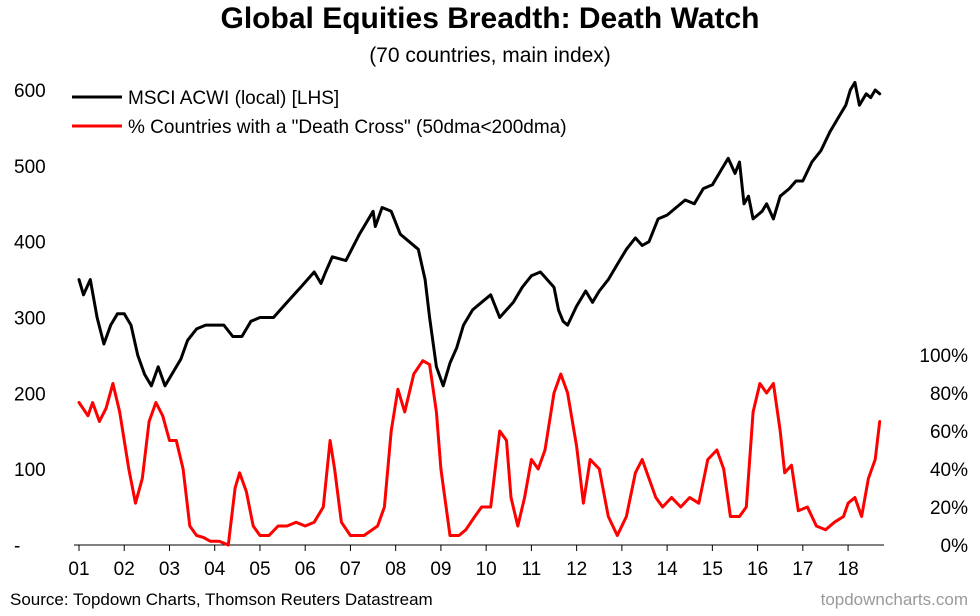  What do you see at coordinates (350, 569) in the screenshot?
I see `x-tick-label: 07` at bounding box center [350, 569].